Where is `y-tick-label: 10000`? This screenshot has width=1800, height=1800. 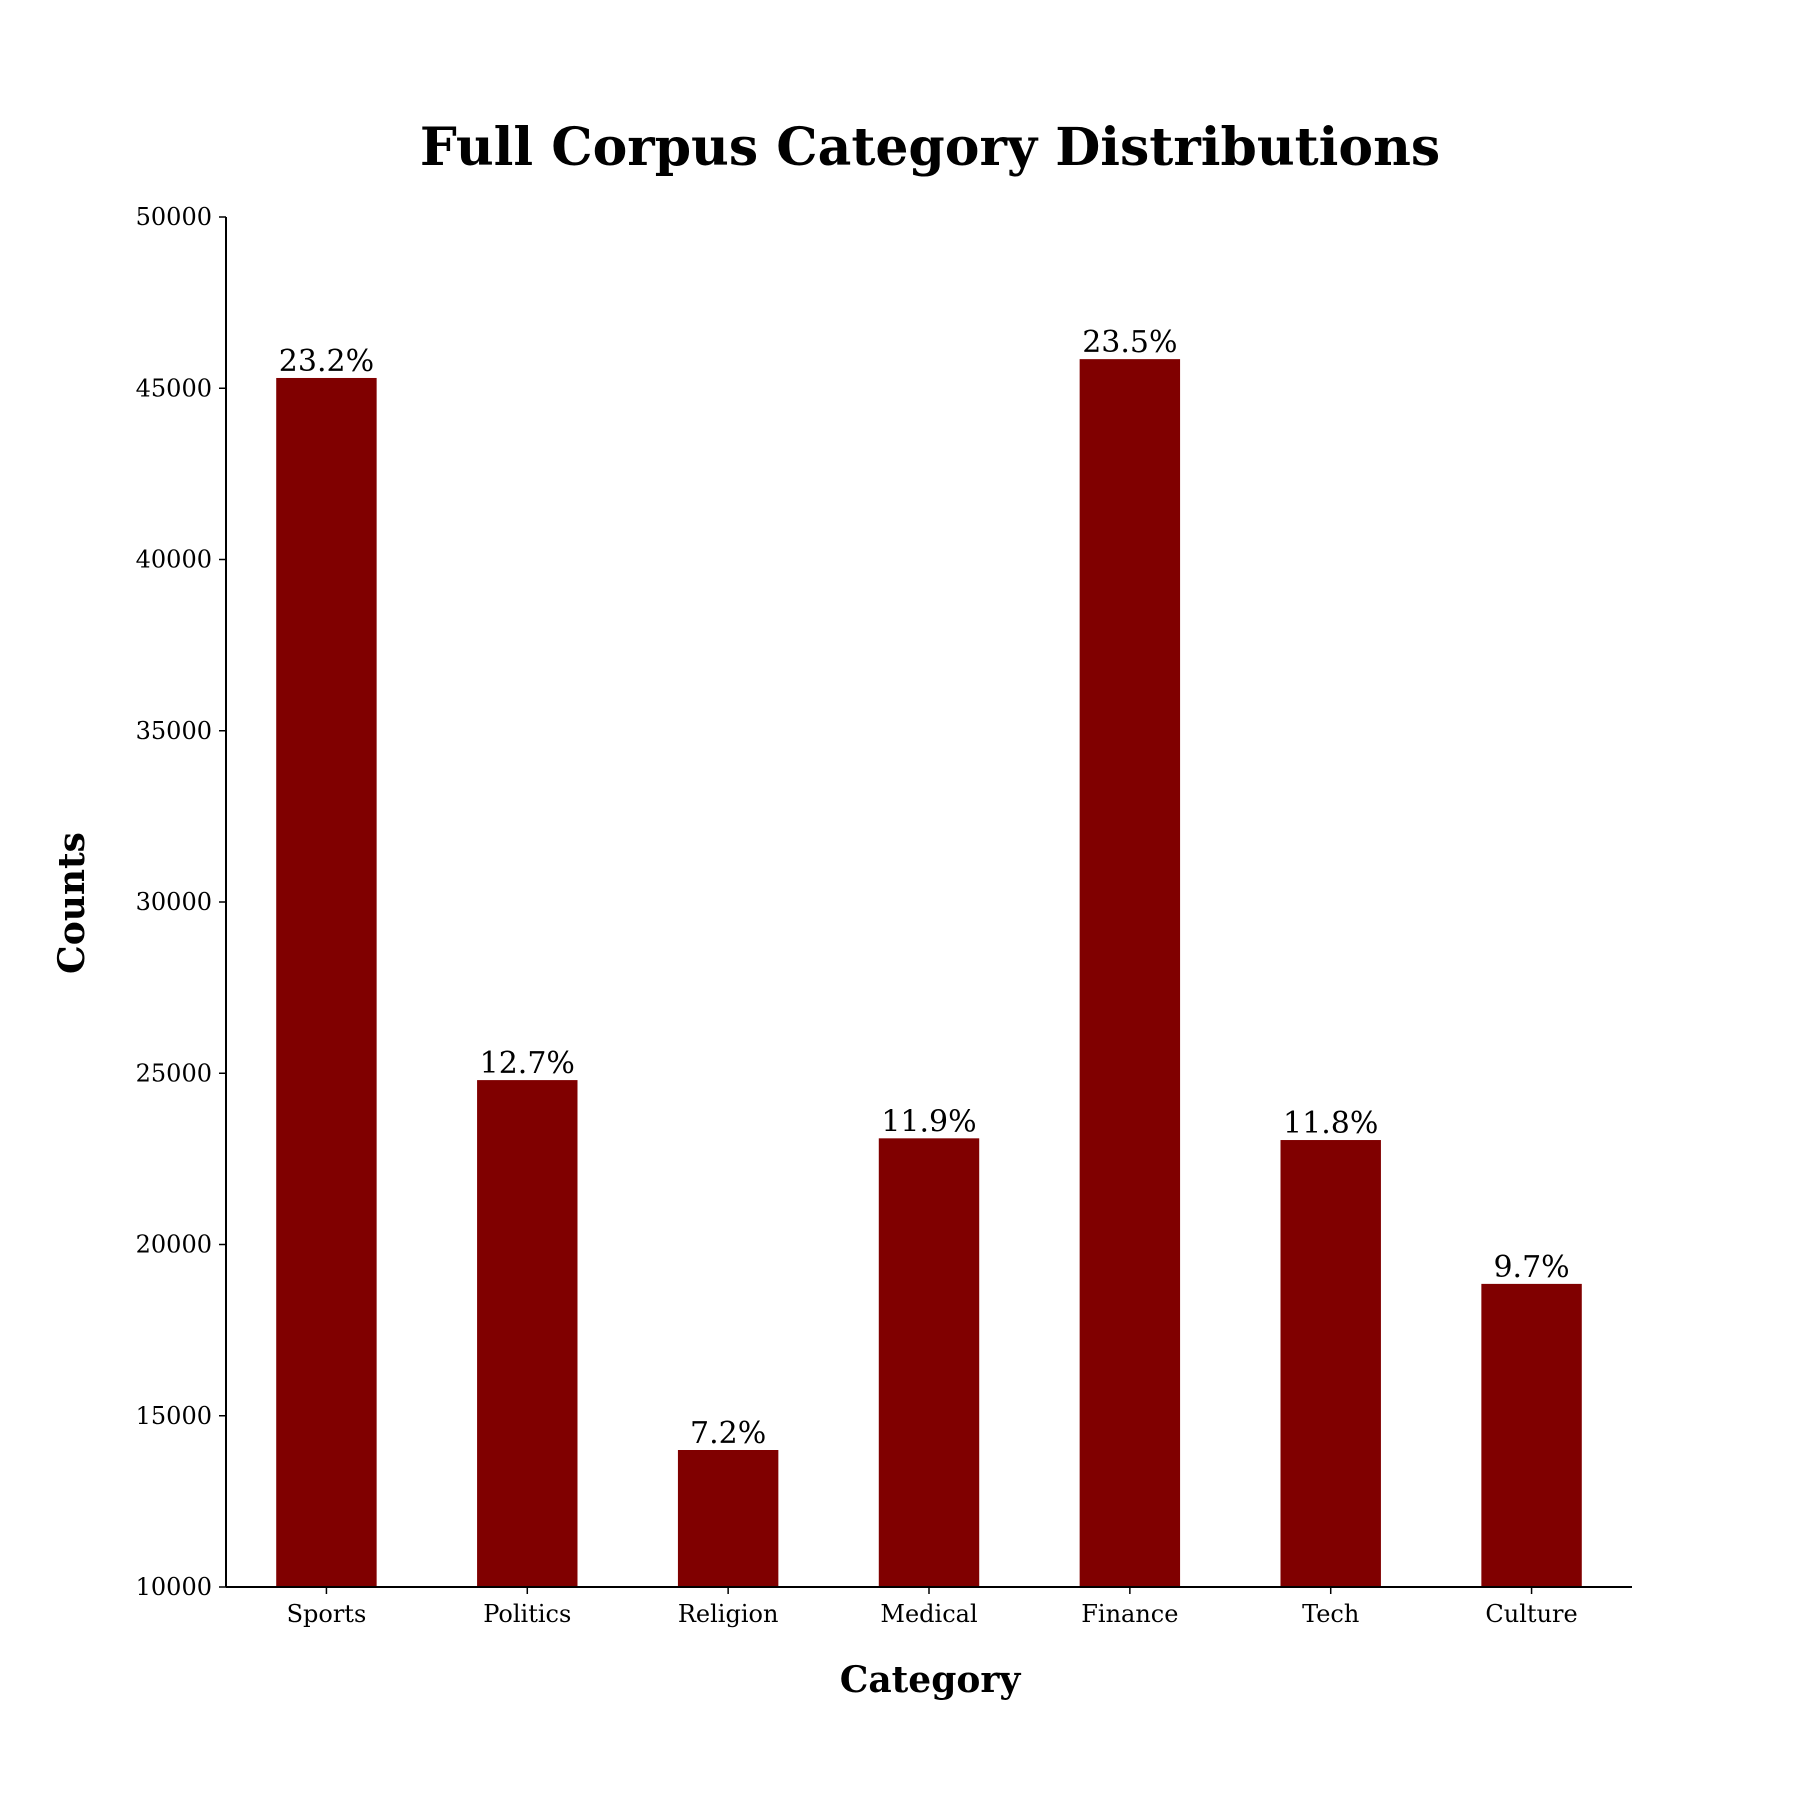
y-tick-label: 10000 is located at coordinates (174, 1587).